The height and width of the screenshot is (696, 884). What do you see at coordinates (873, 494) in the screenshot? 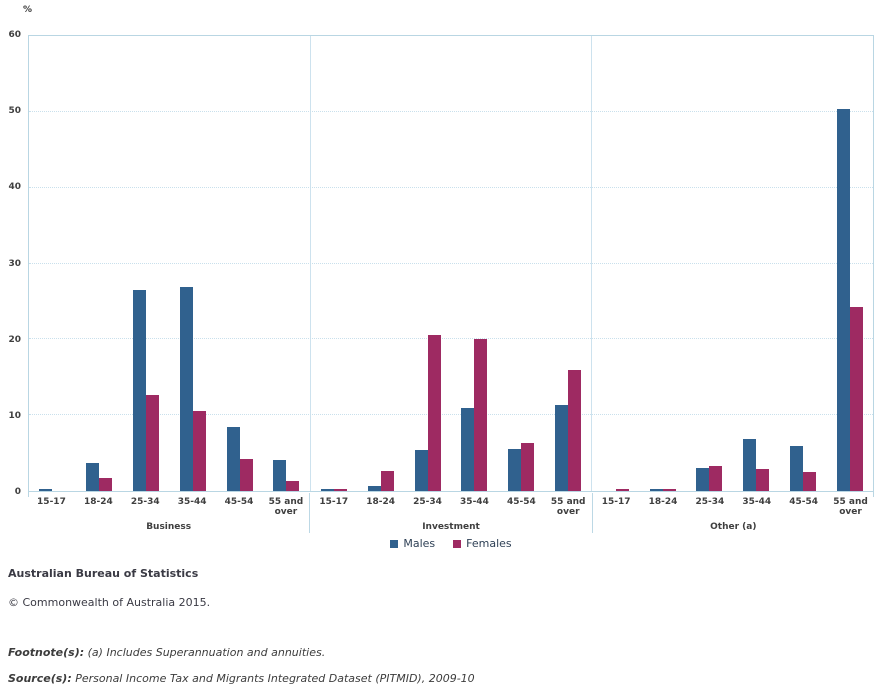
I see `axis-edge-tick-right` at bounding box center [873, 494].